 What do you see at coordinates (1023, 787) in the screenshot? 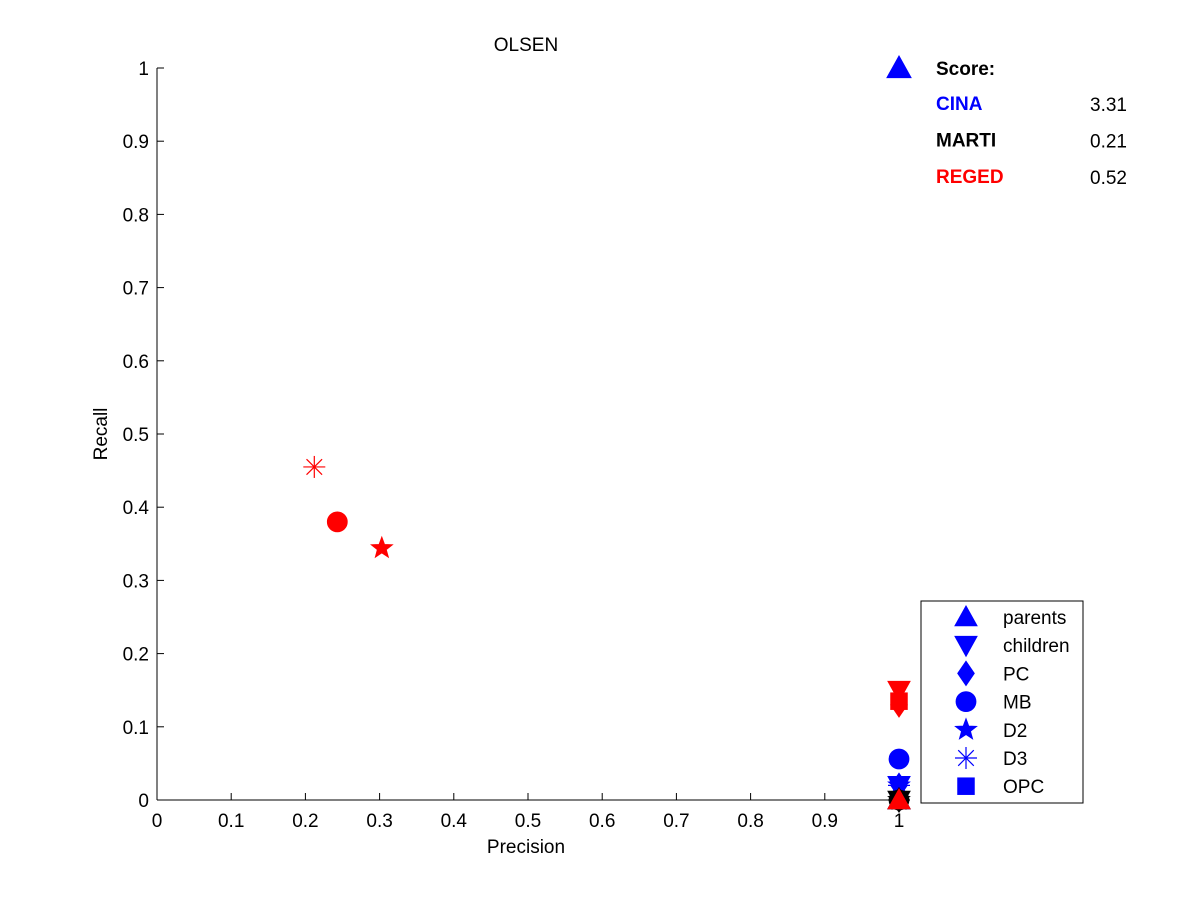
I see `legend-label: OPC` at bounding box center [1023, 787].